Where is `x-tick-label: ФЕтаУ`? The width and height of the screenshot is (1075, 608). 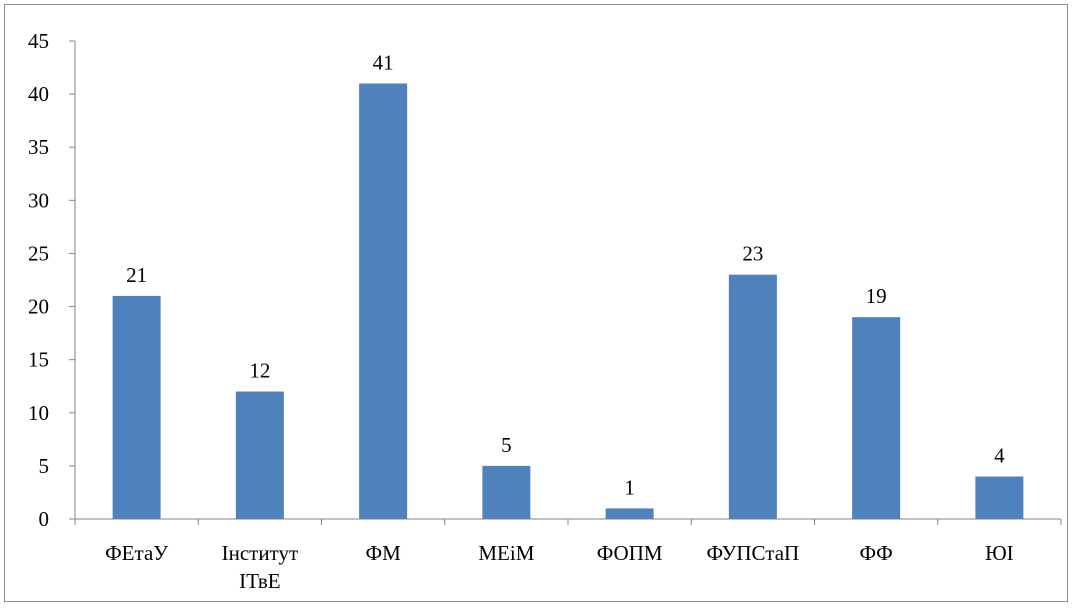 x-tick-label: ФЕтаУ is located at coordinates (136, 553).